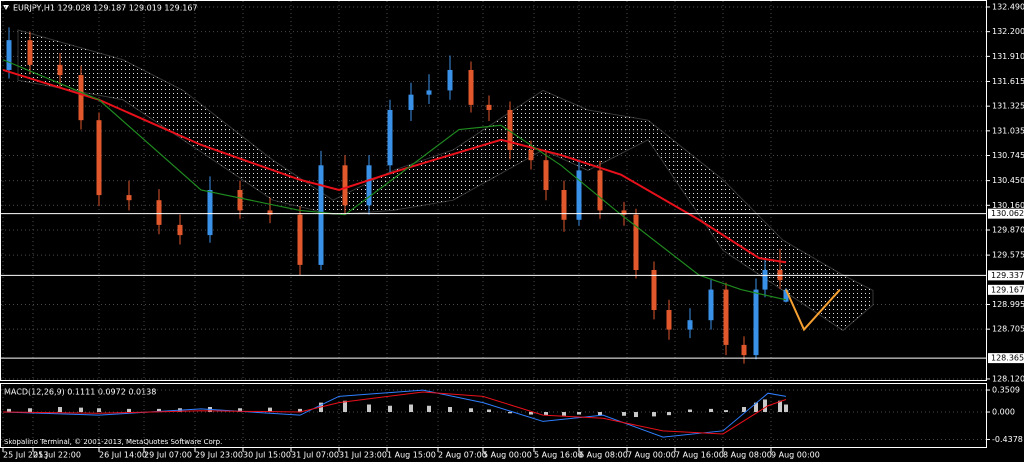 This screenshot has width=1024, height=462. Describe the element at coordinates (1008, 329) in the screenshot. I see `y-tick-label: 128.705` at that location.